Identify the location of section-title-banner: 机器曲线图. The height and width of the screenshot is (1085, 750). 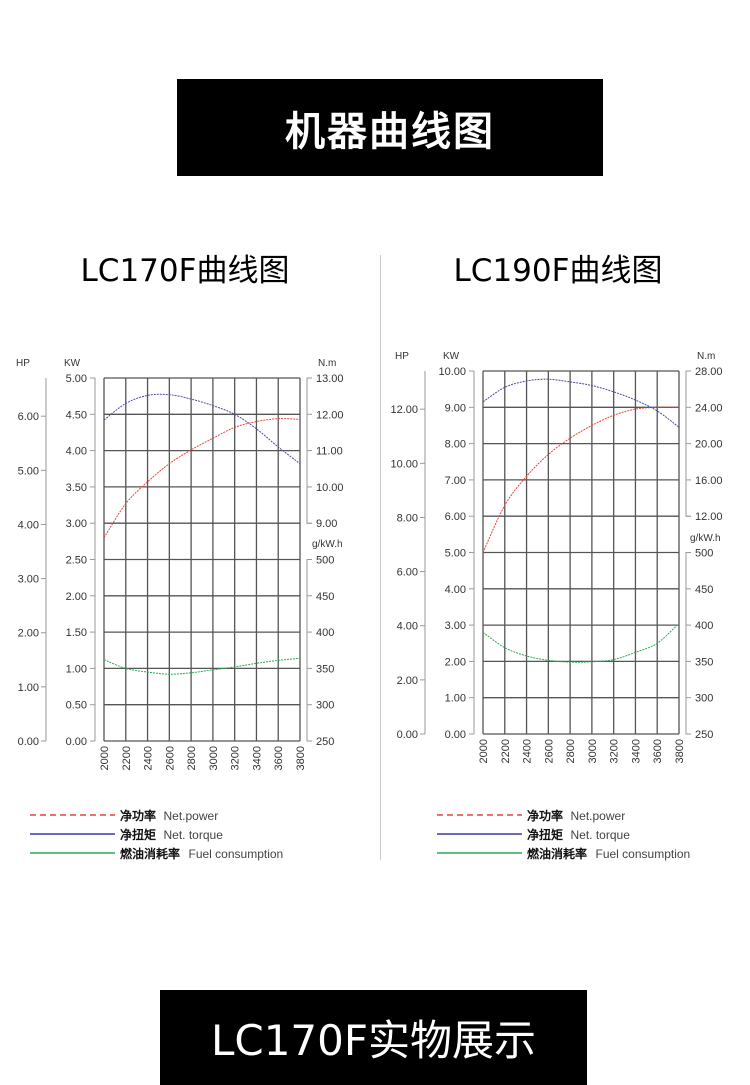
(390, 127).